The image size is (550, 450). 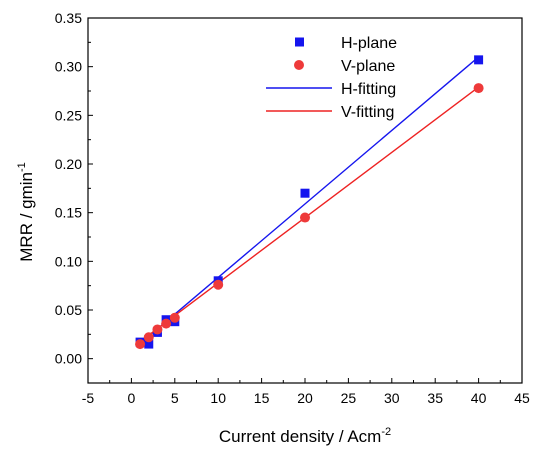 What do you see at coordinates (331, 78) in the screenshot?
I see `legend: H-plane V-plane H-fitting V-fitting` at bounding box center [331, 78].